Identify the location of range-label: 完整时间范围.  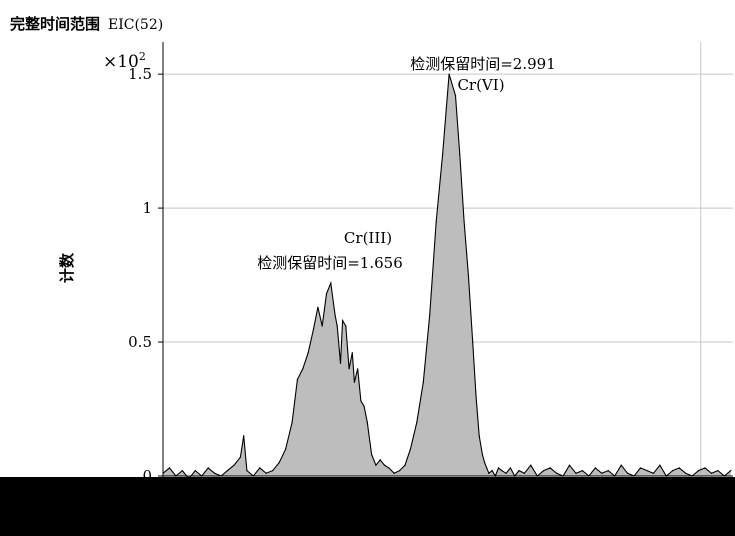
(55, 24).